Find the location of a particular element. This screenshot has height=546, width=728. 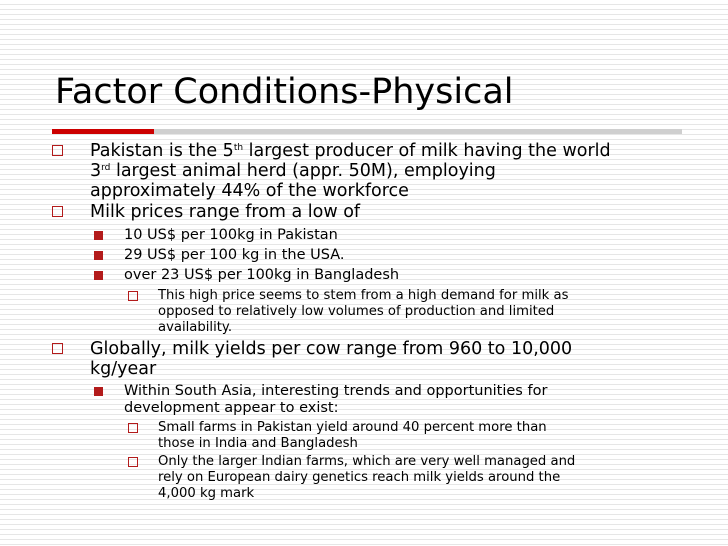

superscript: rd is located at coordinates (106, 168).